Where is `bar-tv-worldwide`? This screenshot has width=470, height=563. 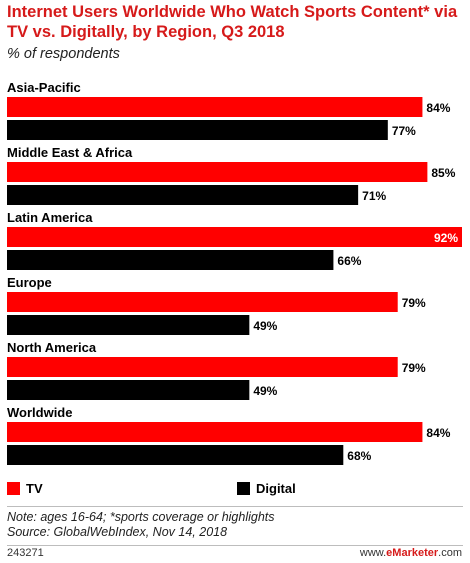
bar-tv-worldwide is located at coordinates (215, 432).